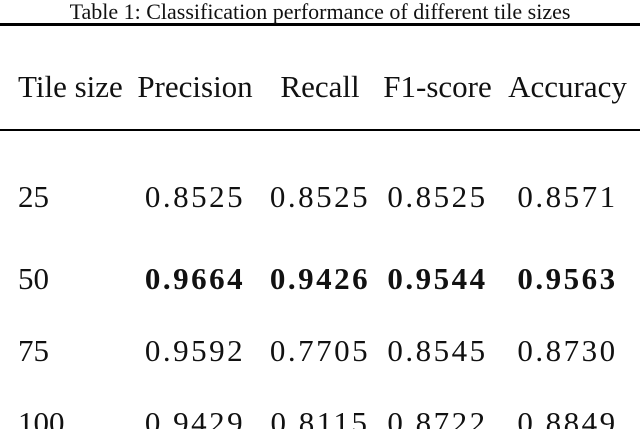 The width and height of the screenshot is (640, 429). What do you see at coordinates (65, 77) in the screenshot?
I see `column-header-tile-size: Tile size` at bounding box center [65, 77].